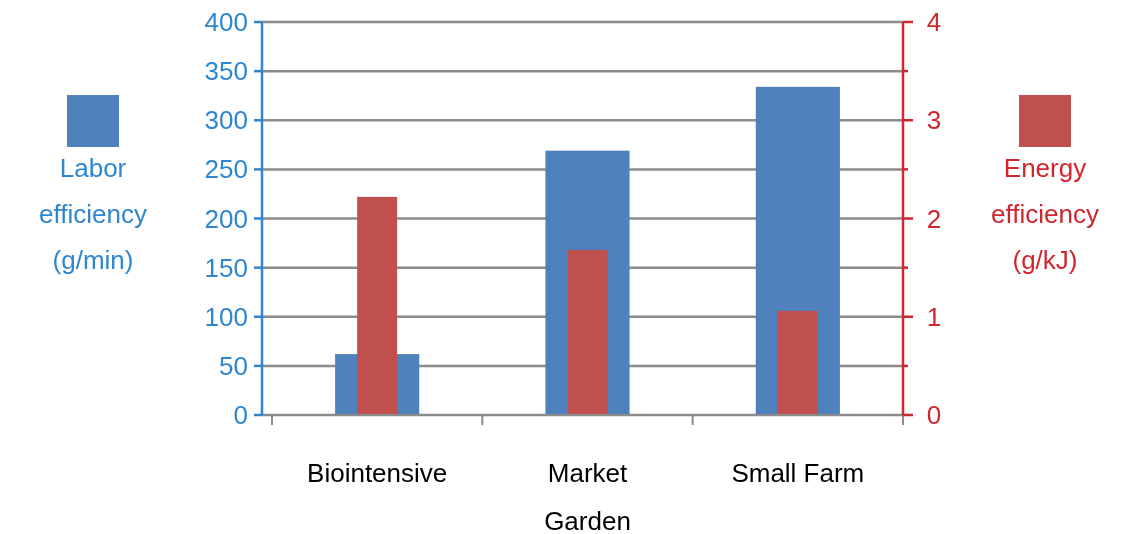 This screenshot has width=1125, height=534. Describe the element at coordinates (226, 316) in the screenshot. I see `y-tick-label: 100` at that location.